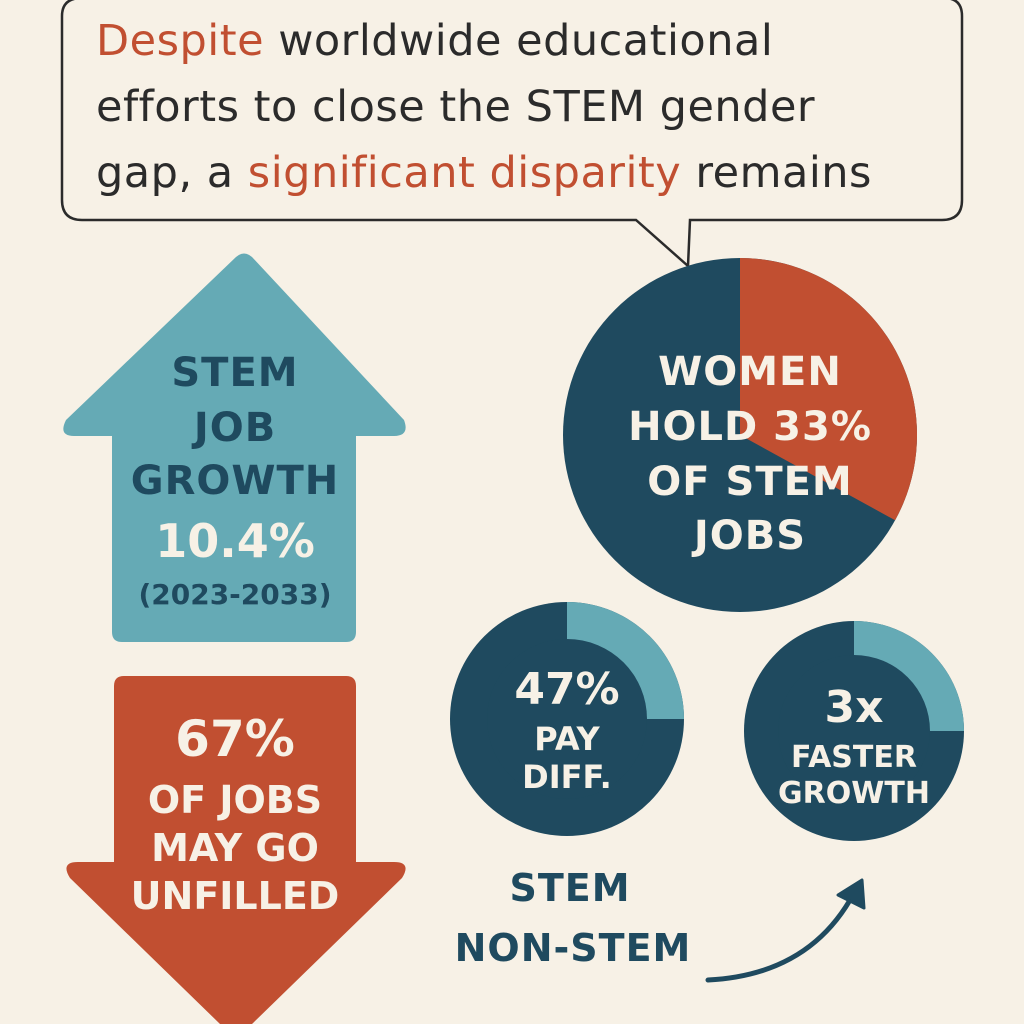  What do you see at coordinates (567, 739) in the screenshot?
I see `pay-line-1: PAY` at bounding box center [567, 739].